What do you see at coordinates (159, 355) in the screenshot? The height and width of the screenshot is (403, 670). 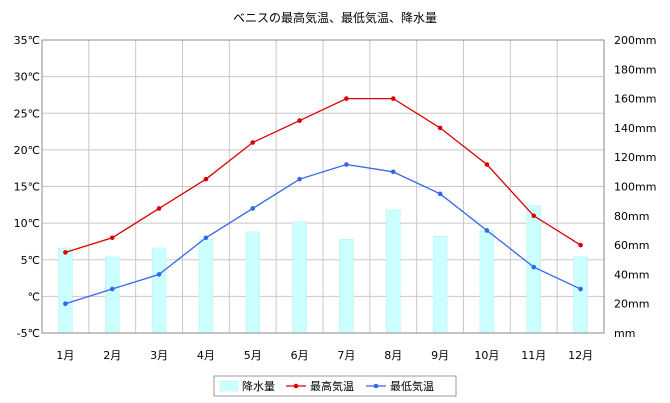 I see `x-tick-label: 3月` at bounding box center [159, 355].